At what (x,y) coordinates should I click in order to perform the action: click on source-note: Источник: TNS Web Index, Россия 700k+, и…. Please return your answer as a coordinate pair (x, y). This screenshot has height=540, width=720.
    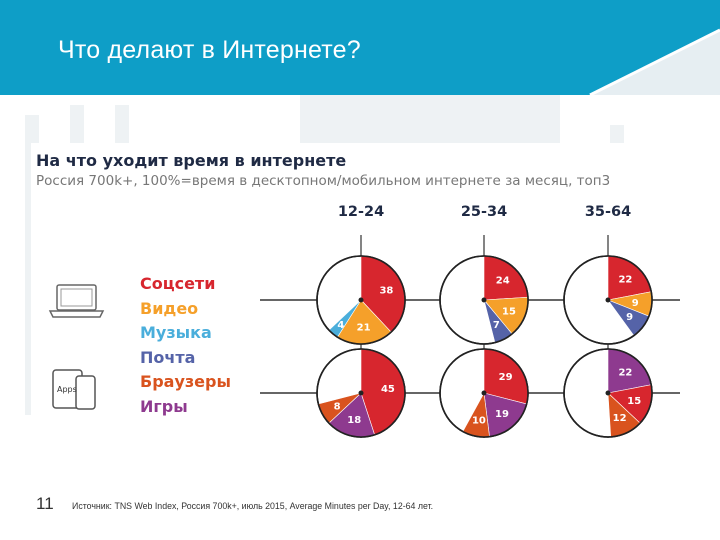
    Looking at the image, I should click on (253, 506).